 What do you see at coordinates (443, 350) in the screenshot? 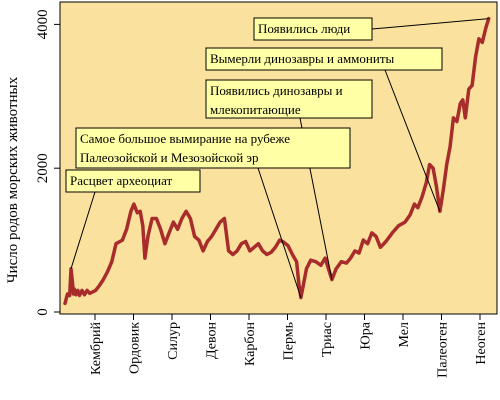
I see `x-tick-label: Палеоген` at bounding box center [443, 350].